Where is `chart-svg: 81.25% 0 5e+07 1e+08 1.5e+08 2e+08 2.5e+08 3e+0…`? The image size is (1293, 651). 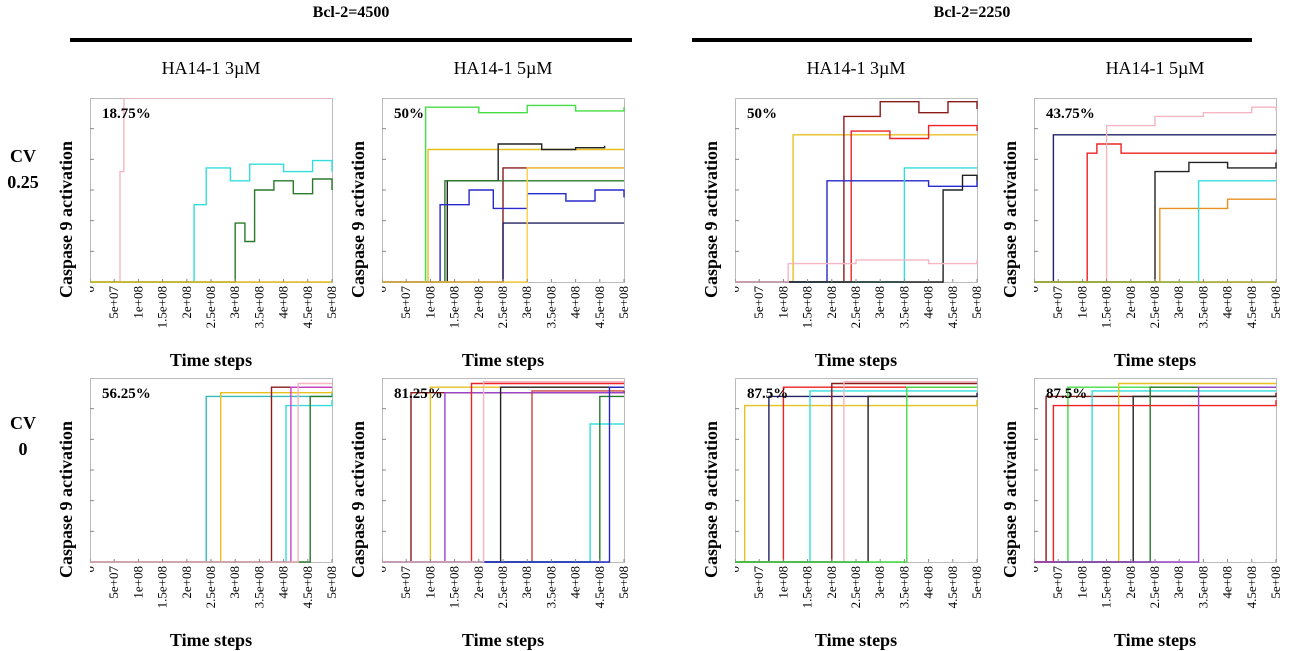 chart-svg: 81.25% 0 5e+07 1e+08 1.5e+08 2e+08 2.5e+08 3e+0… is located at coordinates (506, 493).